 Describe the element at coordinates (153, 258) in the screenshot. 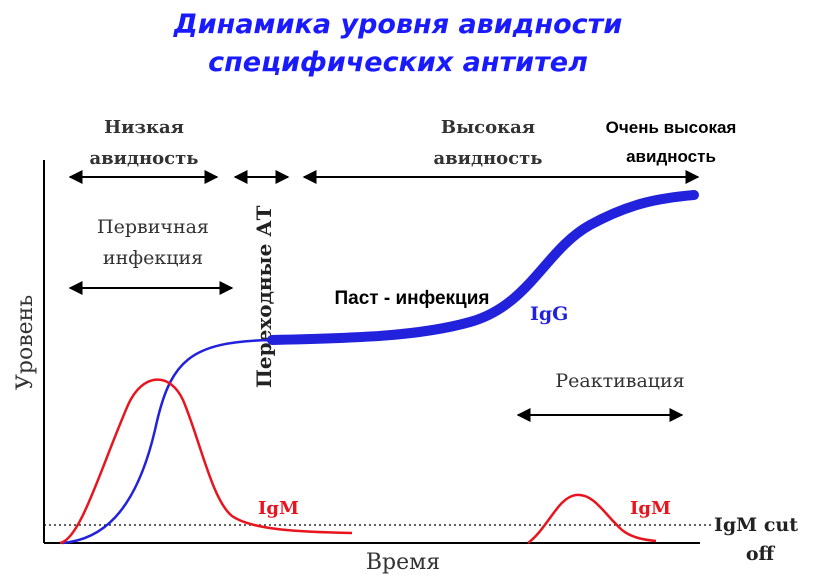

I see `primary-infection-line-2: инфекция` at that location.